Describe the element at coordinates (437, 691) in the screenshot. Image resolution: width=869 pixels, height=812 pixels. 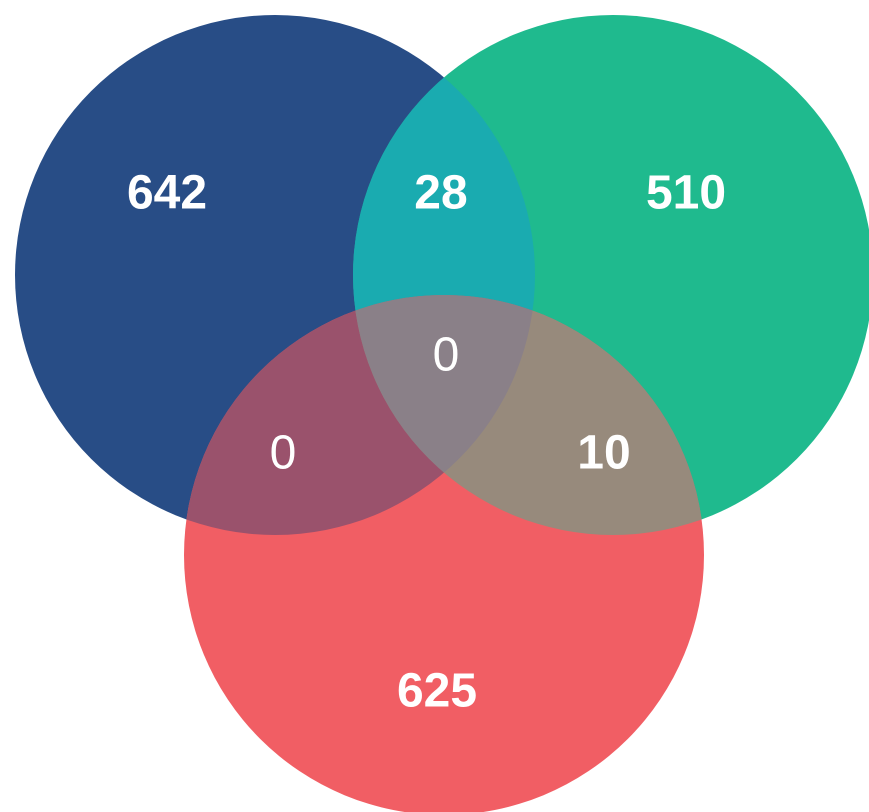
I see `label-c-only: 625` at that location.